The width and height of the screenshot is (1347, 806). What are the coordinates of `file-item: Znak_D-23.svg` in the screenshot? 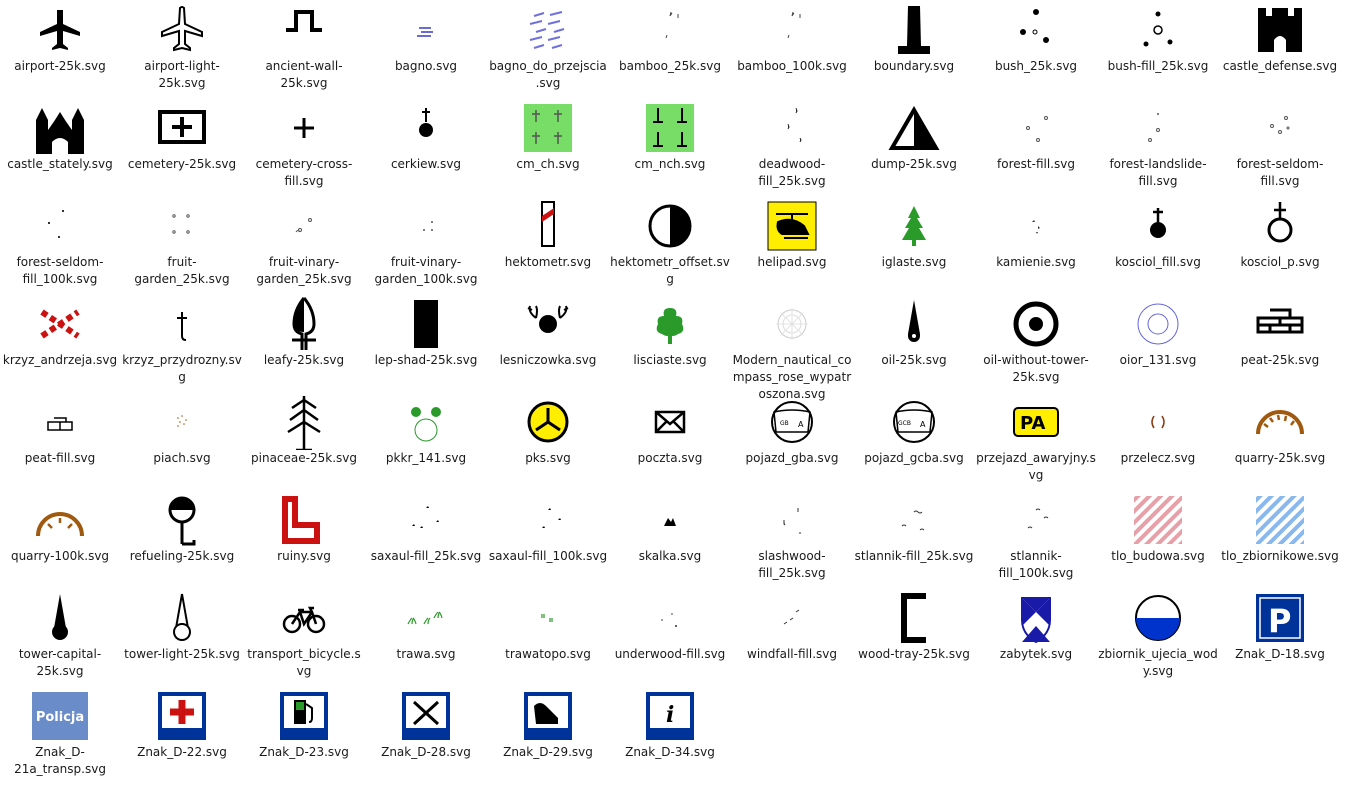 It's located at (304, 735).